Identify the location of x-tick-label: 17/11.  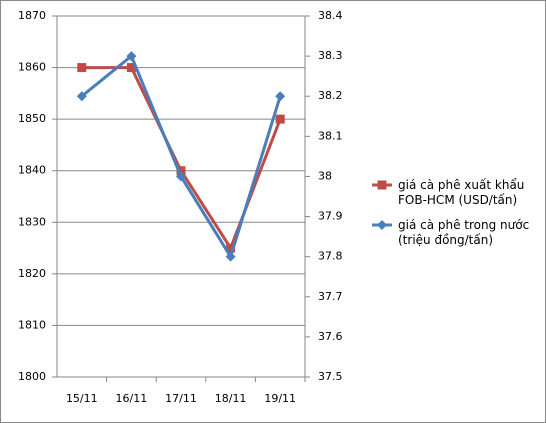
(181, 398).